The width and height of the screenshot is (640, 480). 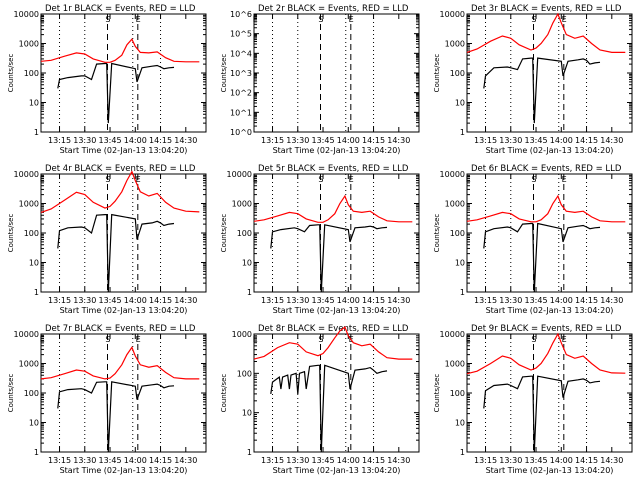 I want to click on panel-title: Det 4r BLACK = Events, RED = LLD, so click(x=120, y=169).